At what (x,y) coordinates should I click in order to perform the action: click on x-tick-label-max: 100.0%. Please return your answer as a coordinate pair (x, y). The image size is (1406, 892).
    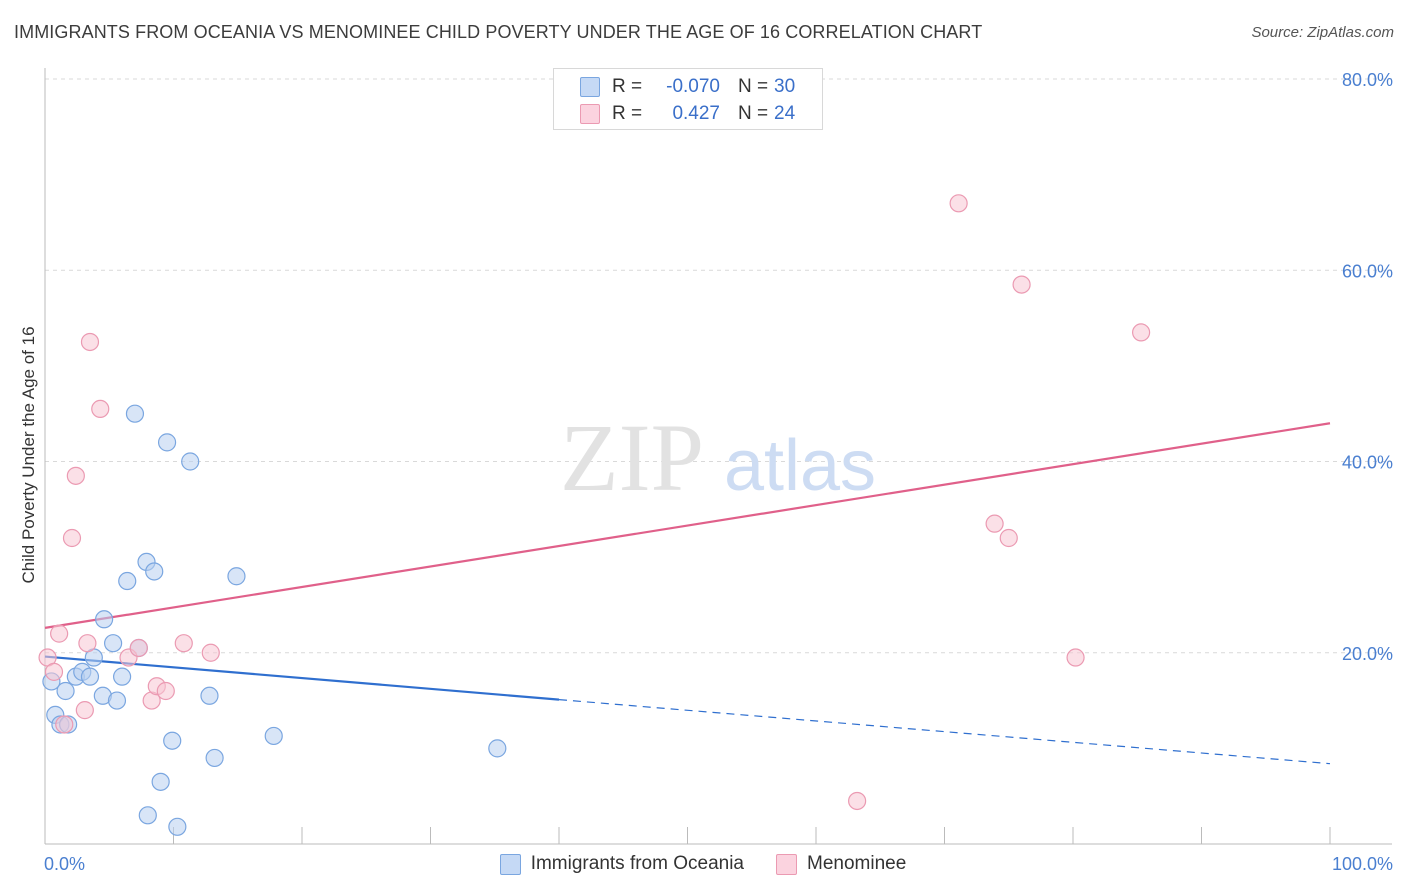
    Looking at the image, I should click on (1362, 864).